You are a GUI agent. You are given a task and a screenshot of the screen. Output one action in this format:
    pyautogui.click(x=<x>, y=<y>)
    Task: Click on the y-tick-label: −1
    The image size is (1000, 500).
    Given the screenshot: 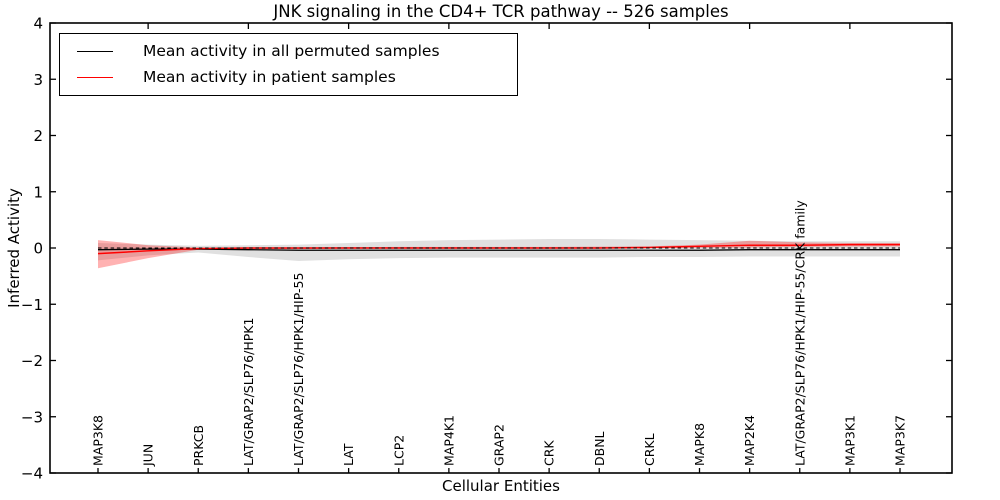 What is the action you would take?
    pyautogui.click(x=32, y=305)
    